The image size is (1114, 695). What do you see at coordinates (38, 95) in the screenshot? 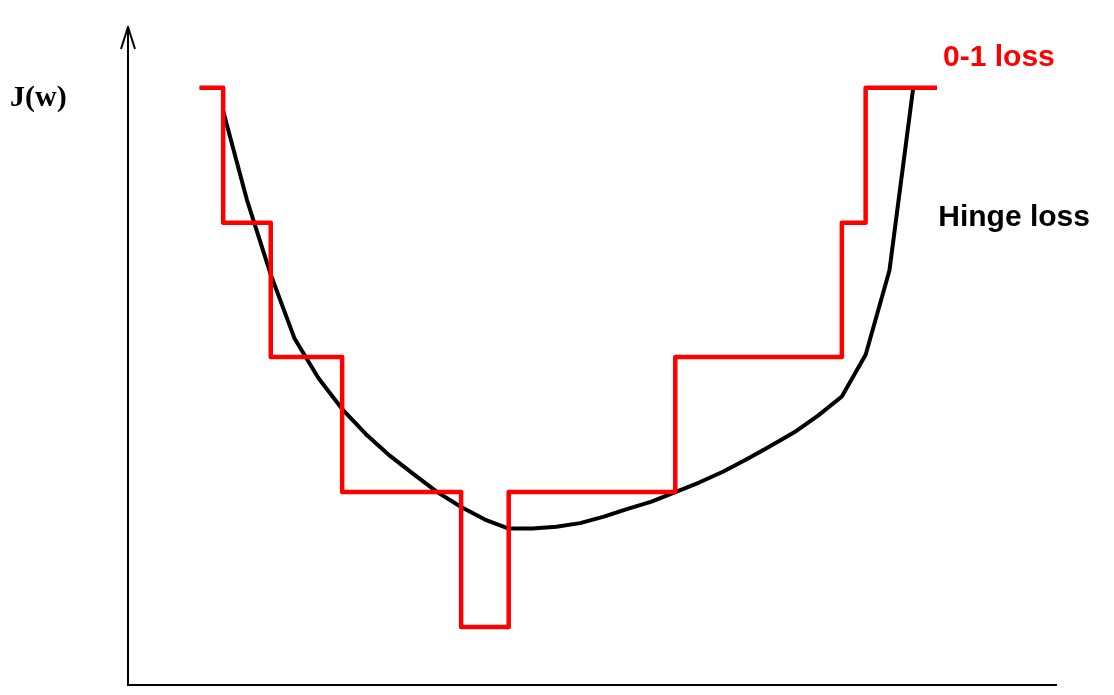
I see `y-axis-title: J(w)` at bounding box center [38, 95].